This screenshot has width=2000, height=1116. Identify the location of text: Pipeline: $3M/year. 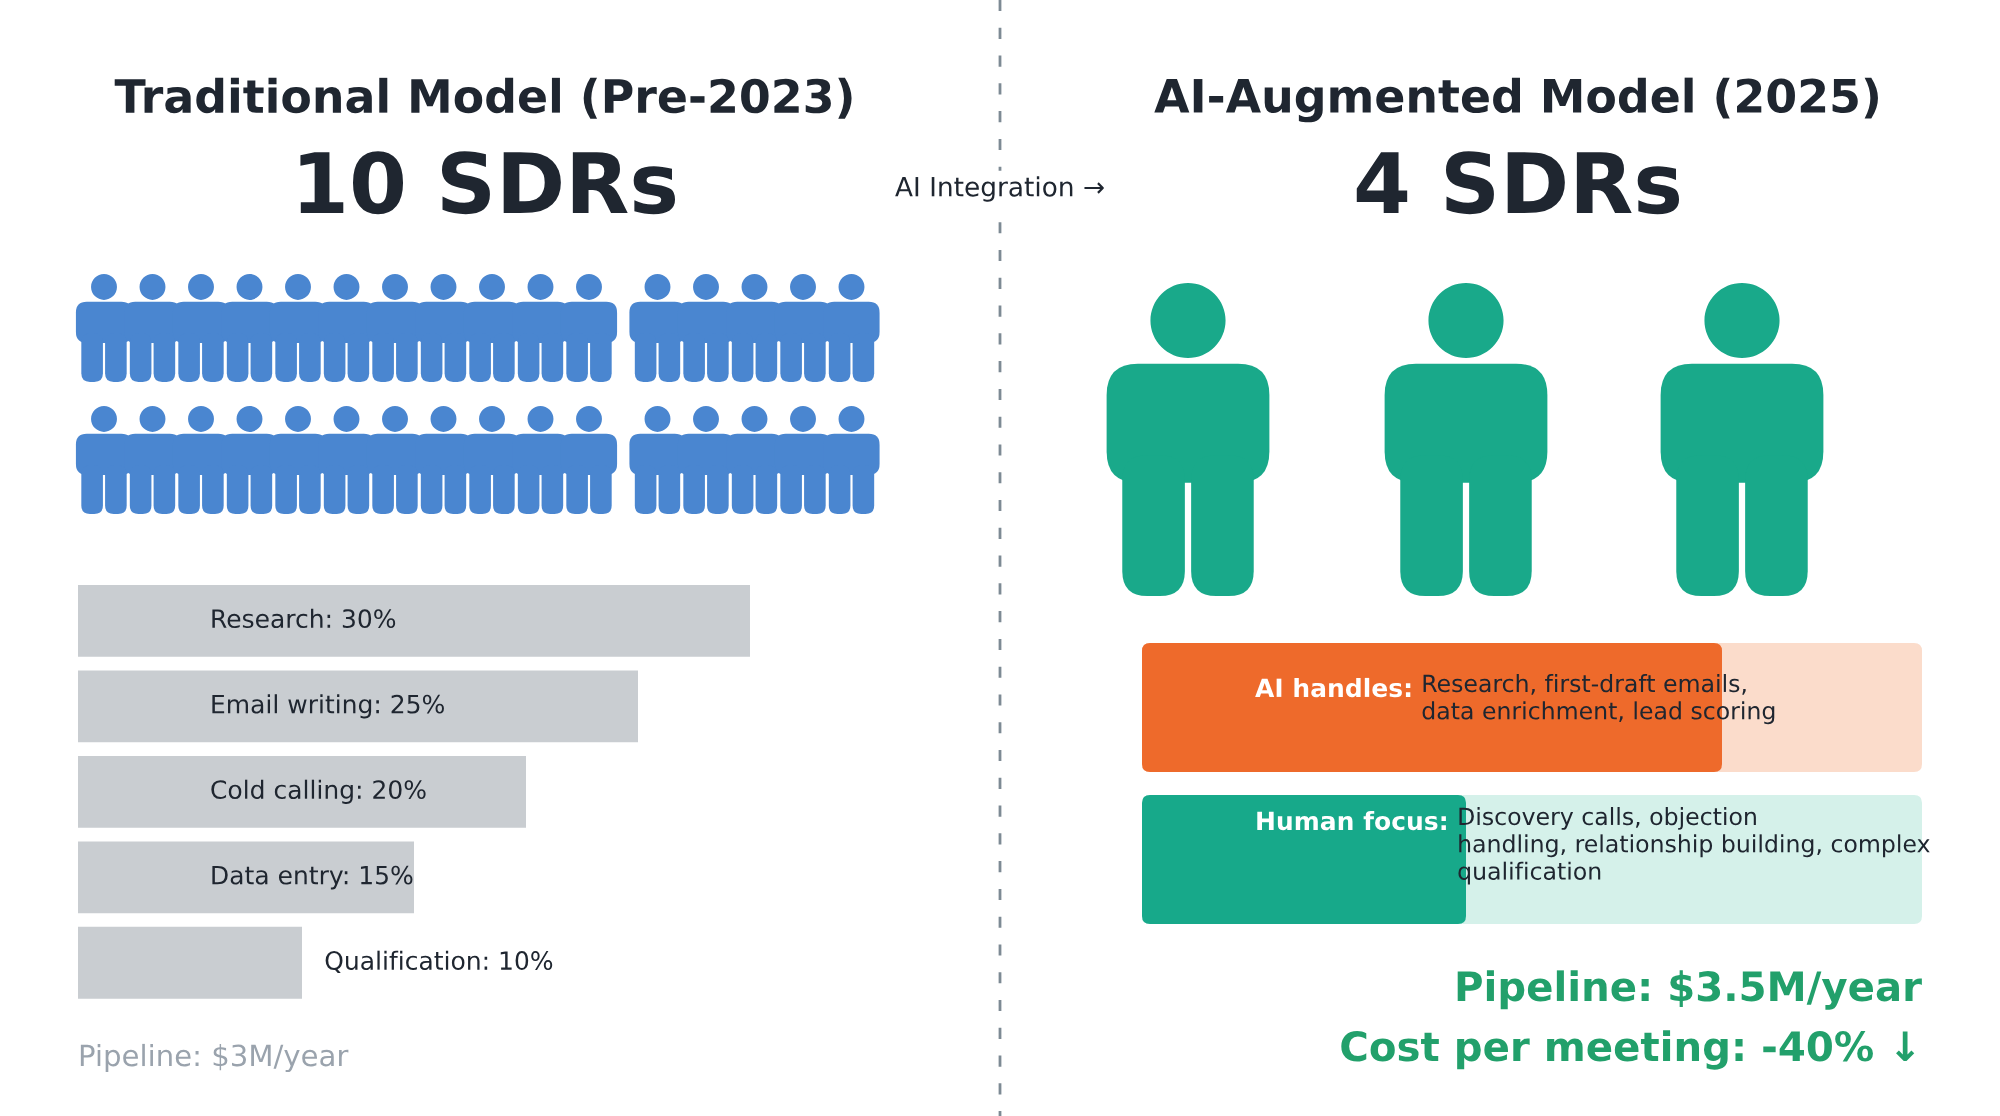
(214, 1058).